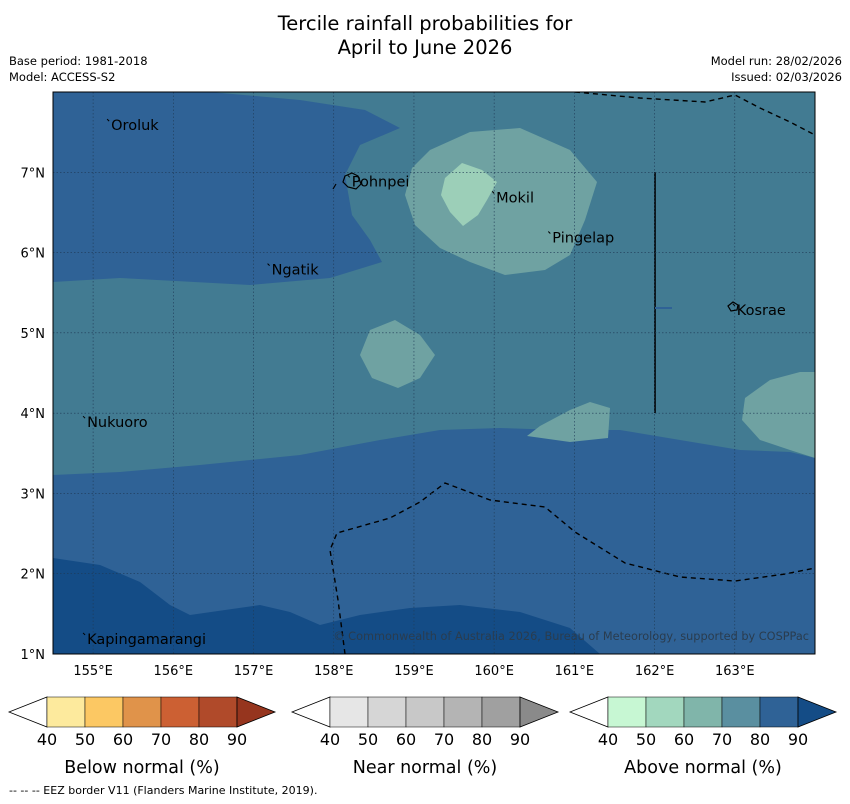 The width and height of the screenshot is (850, 804). I want to click on lon-tick-label: 155°E, so click(93, 671).